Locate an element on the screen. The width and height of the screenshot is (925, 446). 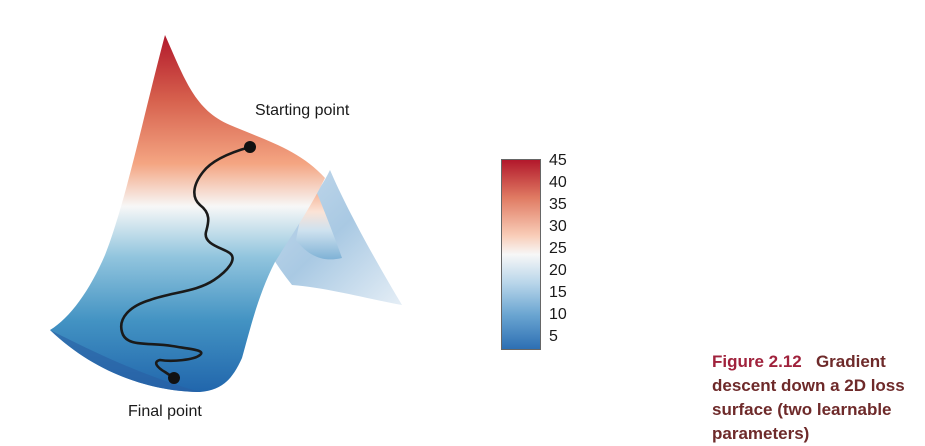
starting-point-marker is located at coordinates (250, 147).